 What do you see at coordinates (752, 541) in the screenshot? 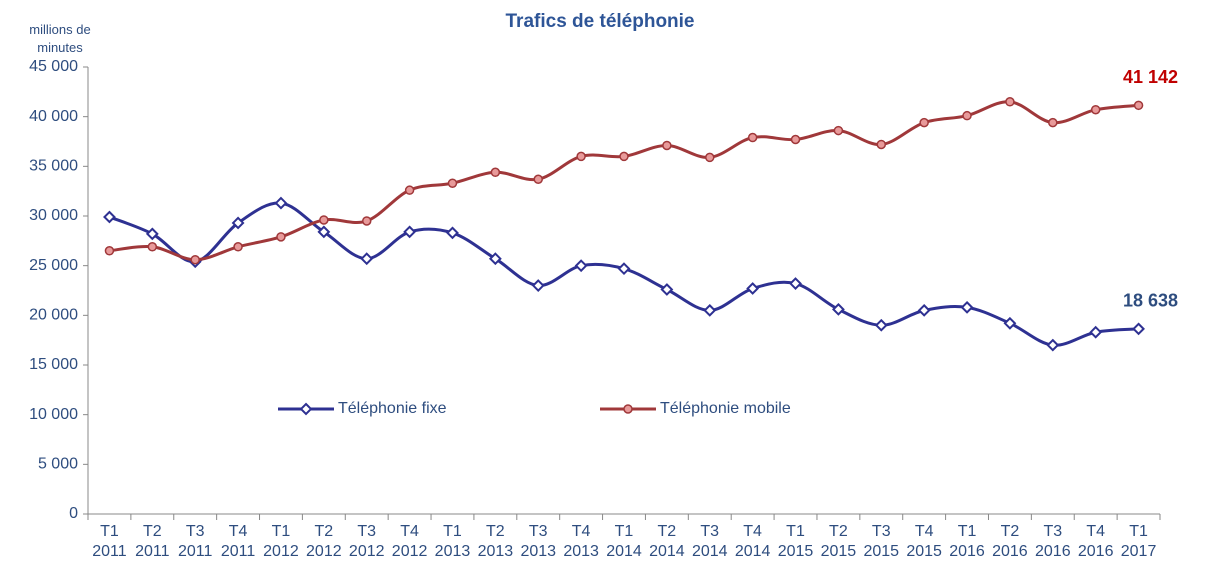
I see `x-tick-label: T4 2014` at bounding box center [752, 541].